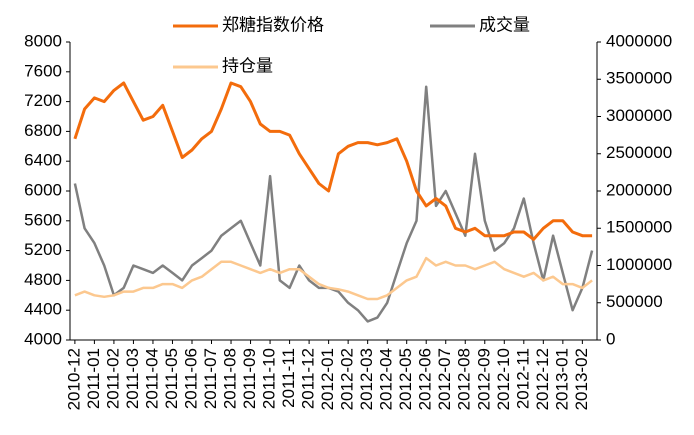 The width and height of the screenshot is (694, 435). I want to click on y2-tick-label: 2000000, so click(639, 189).